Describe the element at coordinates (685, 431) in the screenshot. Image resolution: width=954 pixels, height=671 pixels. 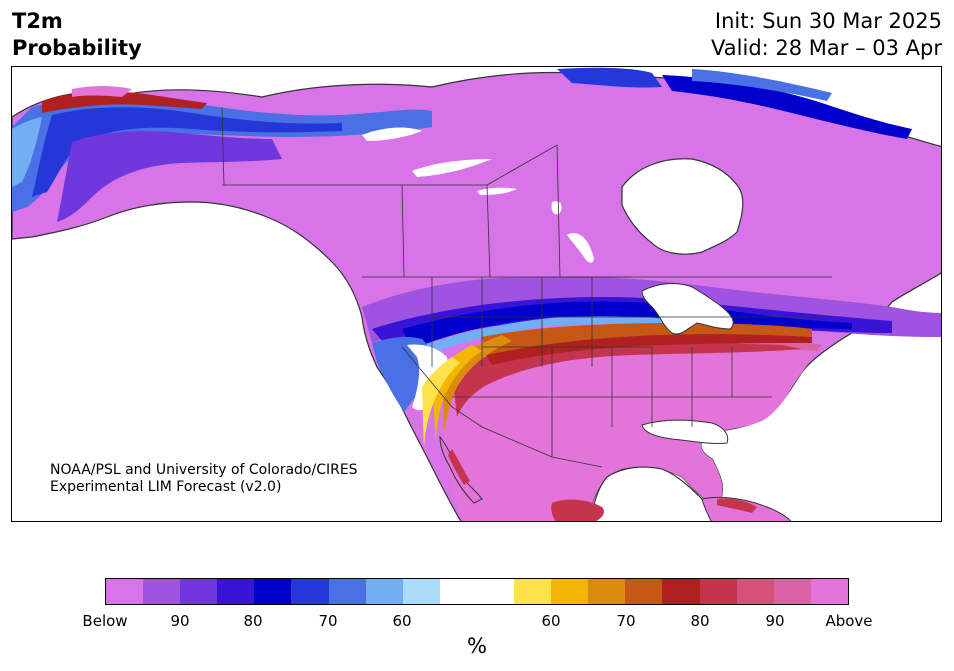
I see `gulf-coast` at that location.